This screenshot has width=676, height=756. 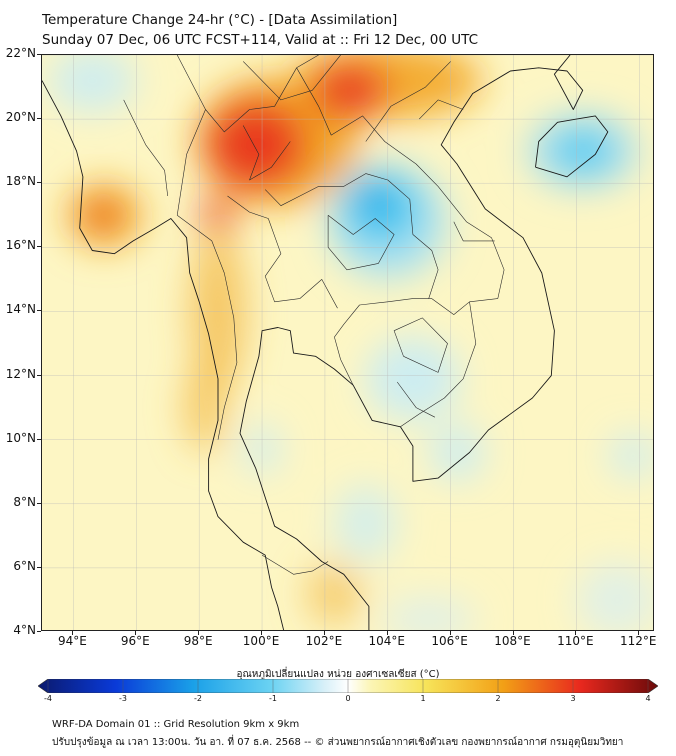 What do you see at coordinates (135, 641) in the screenshot?
I see `lon-label-1: 96°E` at bounding box center [135, 641].